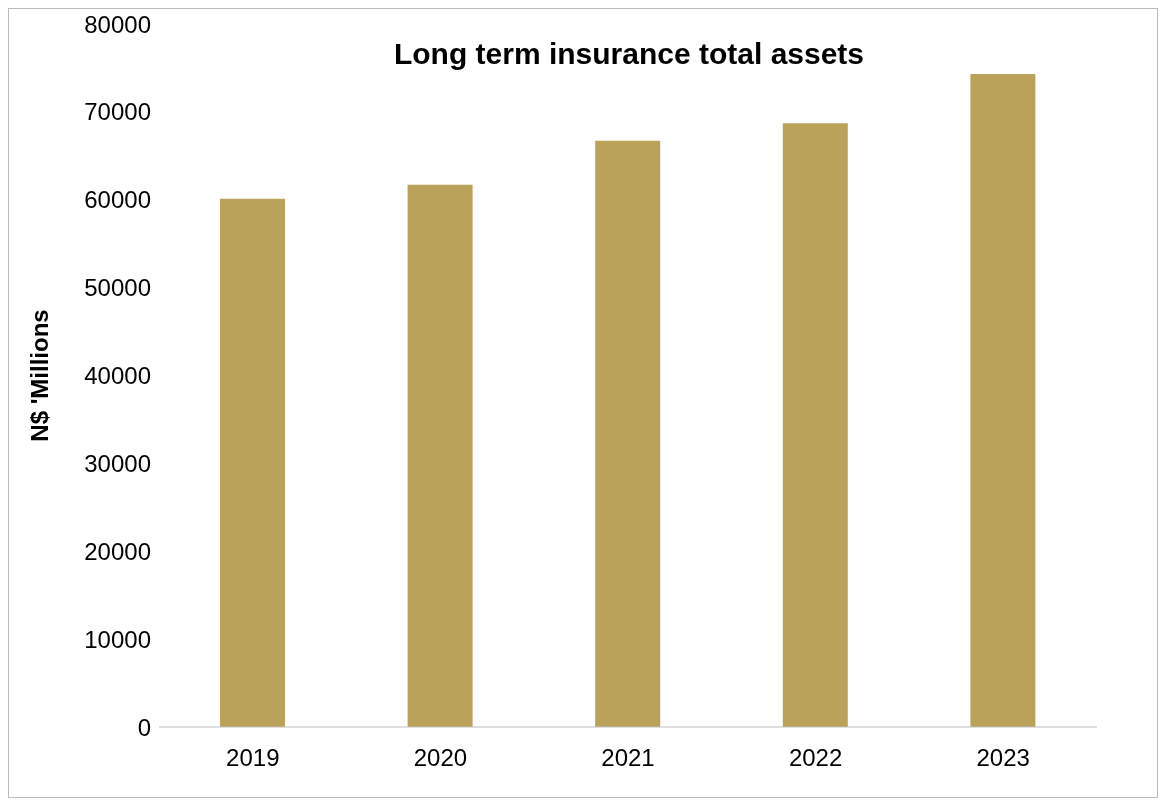 This screenshot has width=1168, height=805. What do you see at coordinates (39, 375) in the screenshot?
I see `y-axis-title: N$ 'Millions` at bounding box center [39, 375].